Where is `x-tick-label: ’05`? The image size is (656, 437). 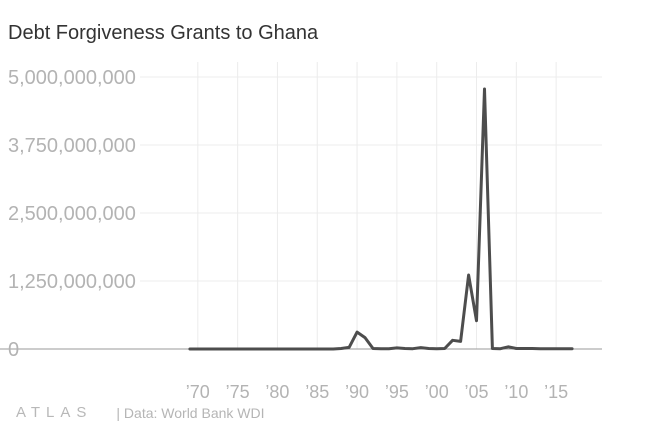
x-tick-label: ’05 is located at coordinates (477, 392).